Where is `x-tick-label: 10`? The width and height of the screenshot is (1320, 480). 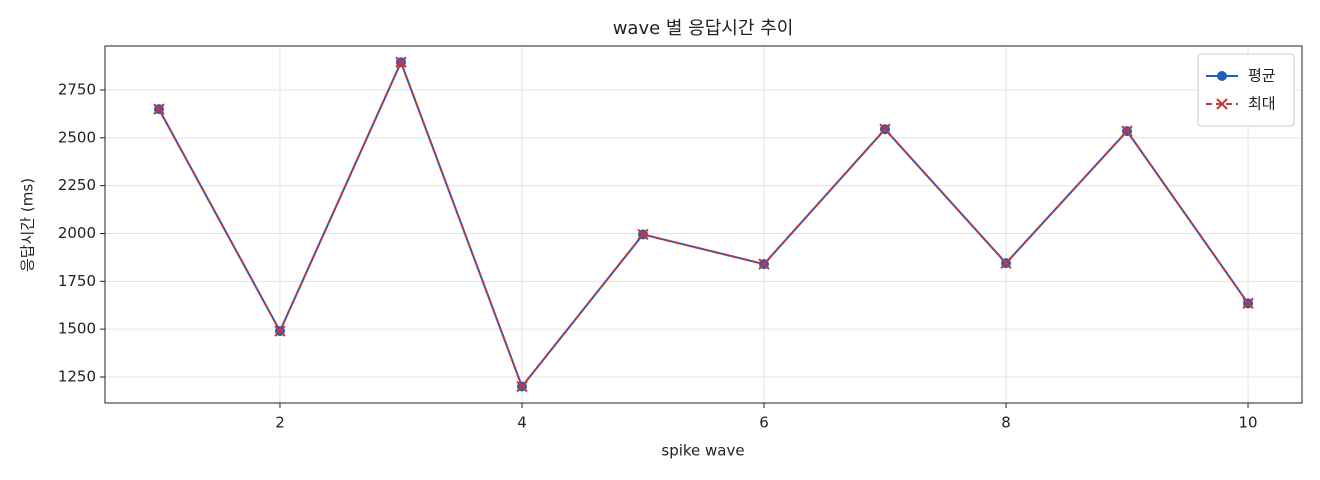 x-tick-label: 10 is located at coordinates (1247, 423).